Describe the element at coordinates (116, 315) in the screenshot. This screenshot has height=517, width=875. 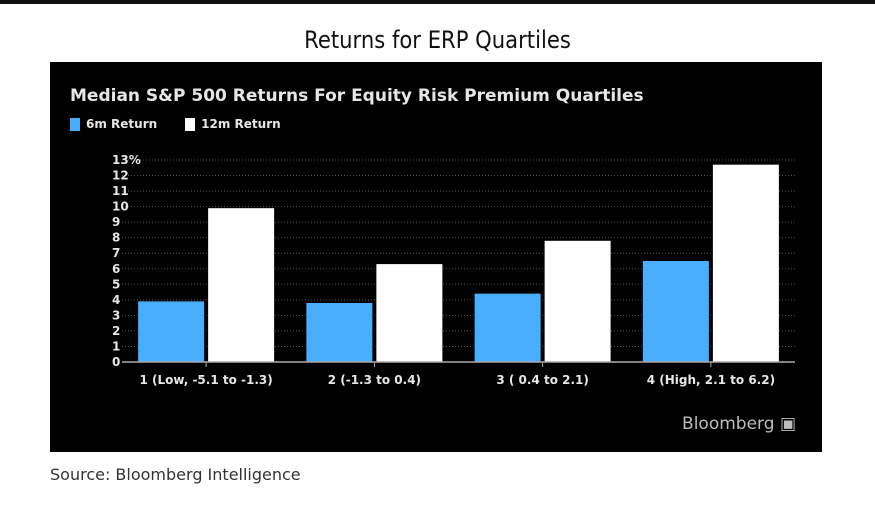
I see `y-tick-label: 3` at that location.